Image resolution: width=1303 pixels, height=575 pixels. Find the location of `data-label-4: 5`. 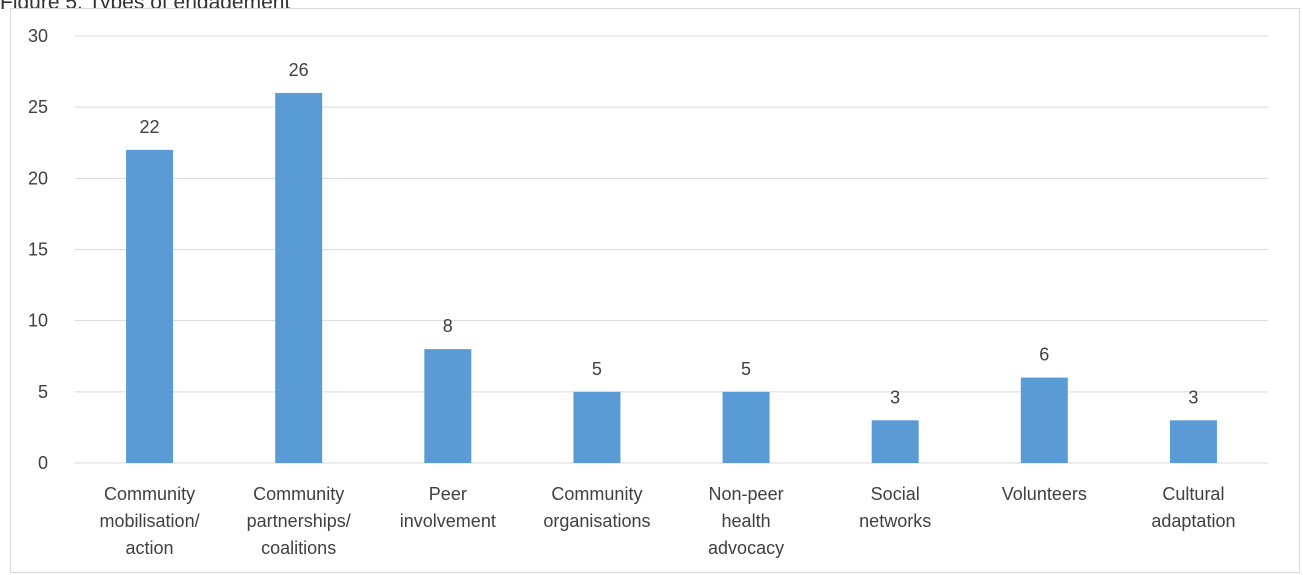

data-label-4: 5 is located at coordinates (597, 369).